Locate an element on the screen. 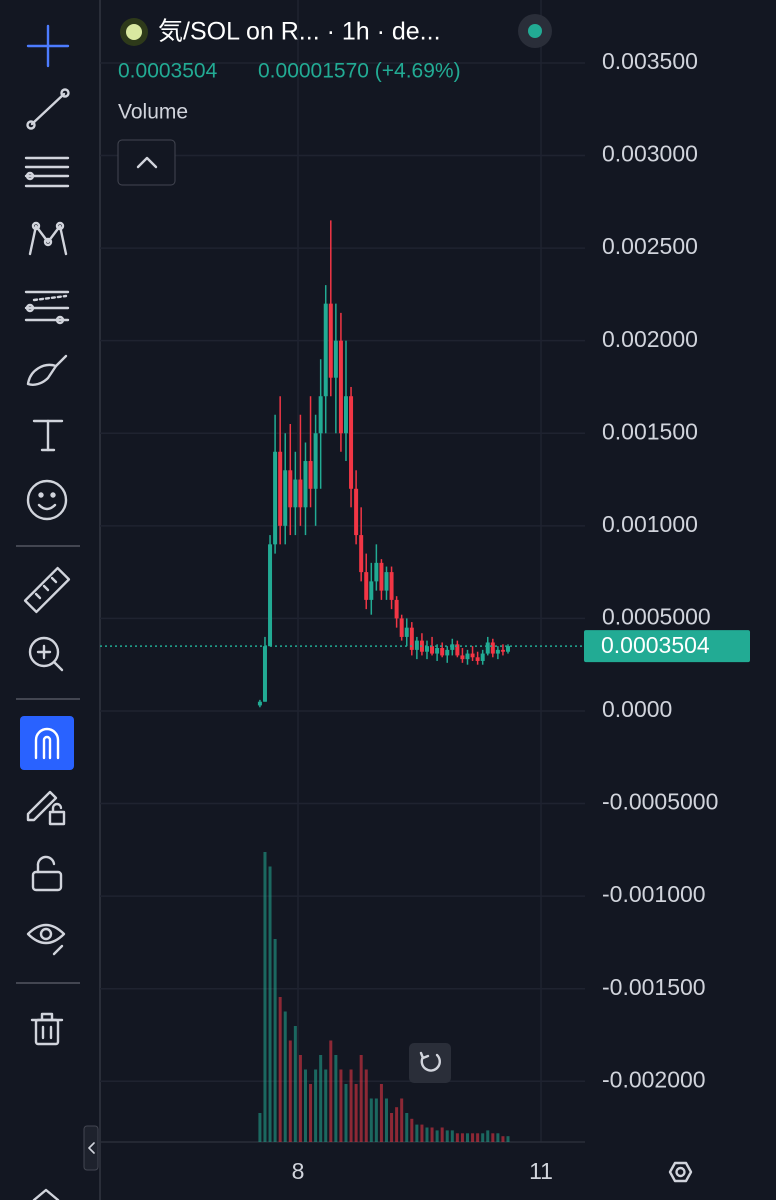 The width and height of the screenshot is (776, 1200). status-dot is located at coordinates (535, 31).